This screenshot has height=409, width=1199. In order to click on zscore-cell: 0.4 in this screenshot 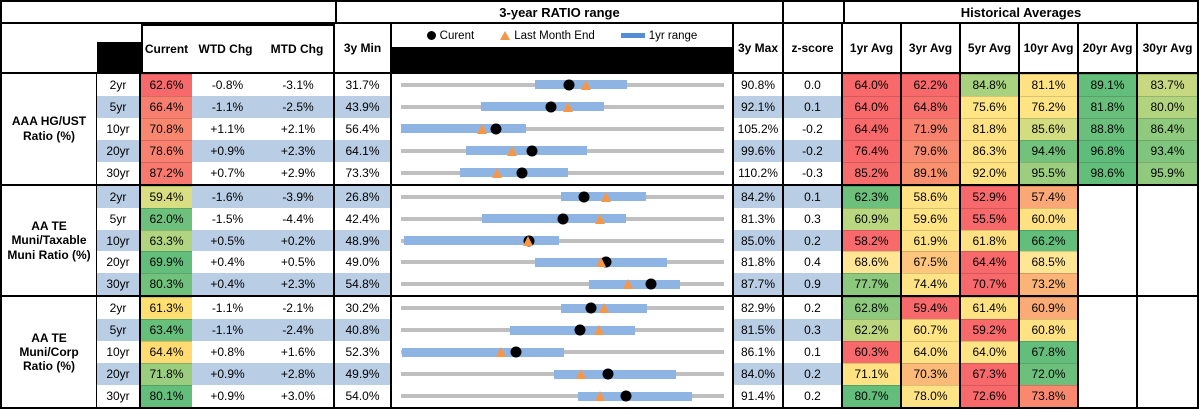, I will do `click(813, 262)`.